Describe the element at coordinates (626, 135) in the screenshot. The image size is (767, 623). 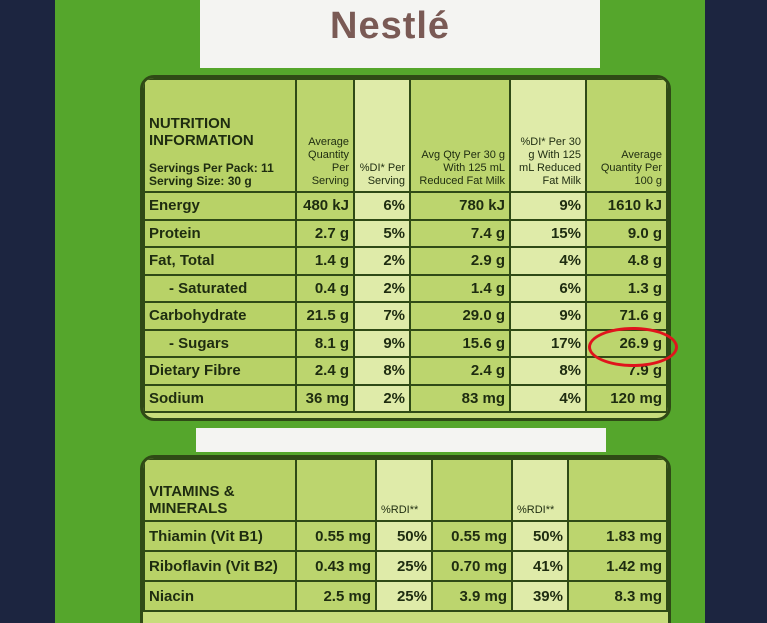
I see `column-header: Average Quantity Per 100 g` at that location.